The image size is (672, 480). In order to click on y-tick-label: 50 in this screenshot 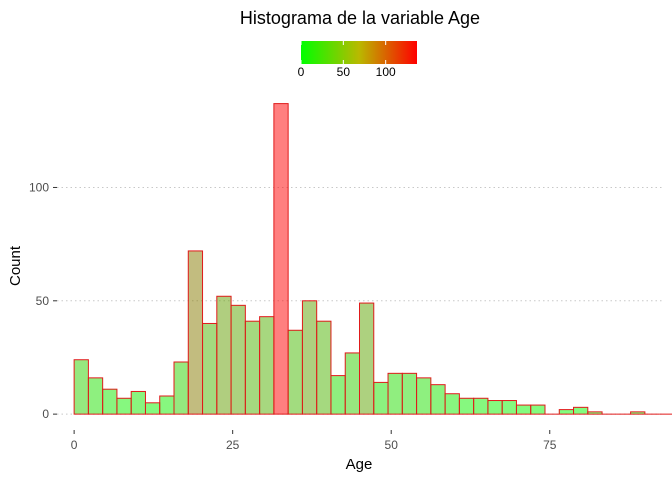, I will do `click(43, 301)`.